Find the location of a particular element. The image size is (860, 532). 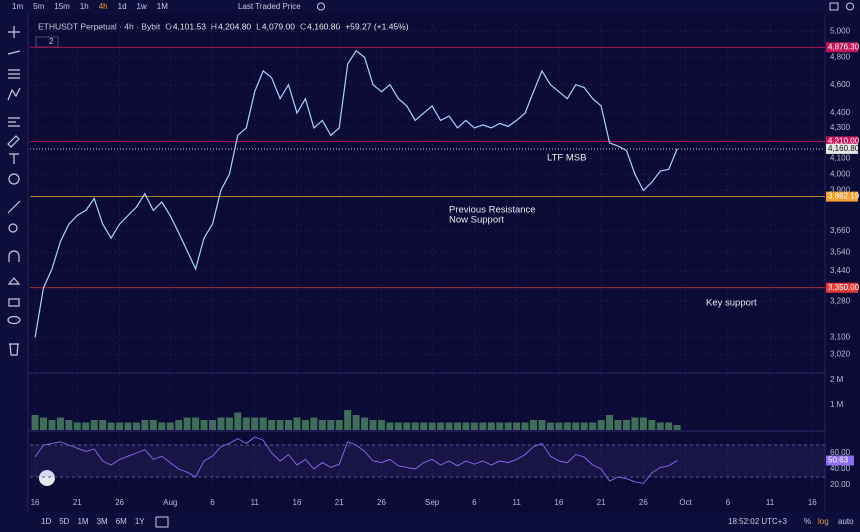

x-tick-label: Sep is located at coordinates (432, 502).